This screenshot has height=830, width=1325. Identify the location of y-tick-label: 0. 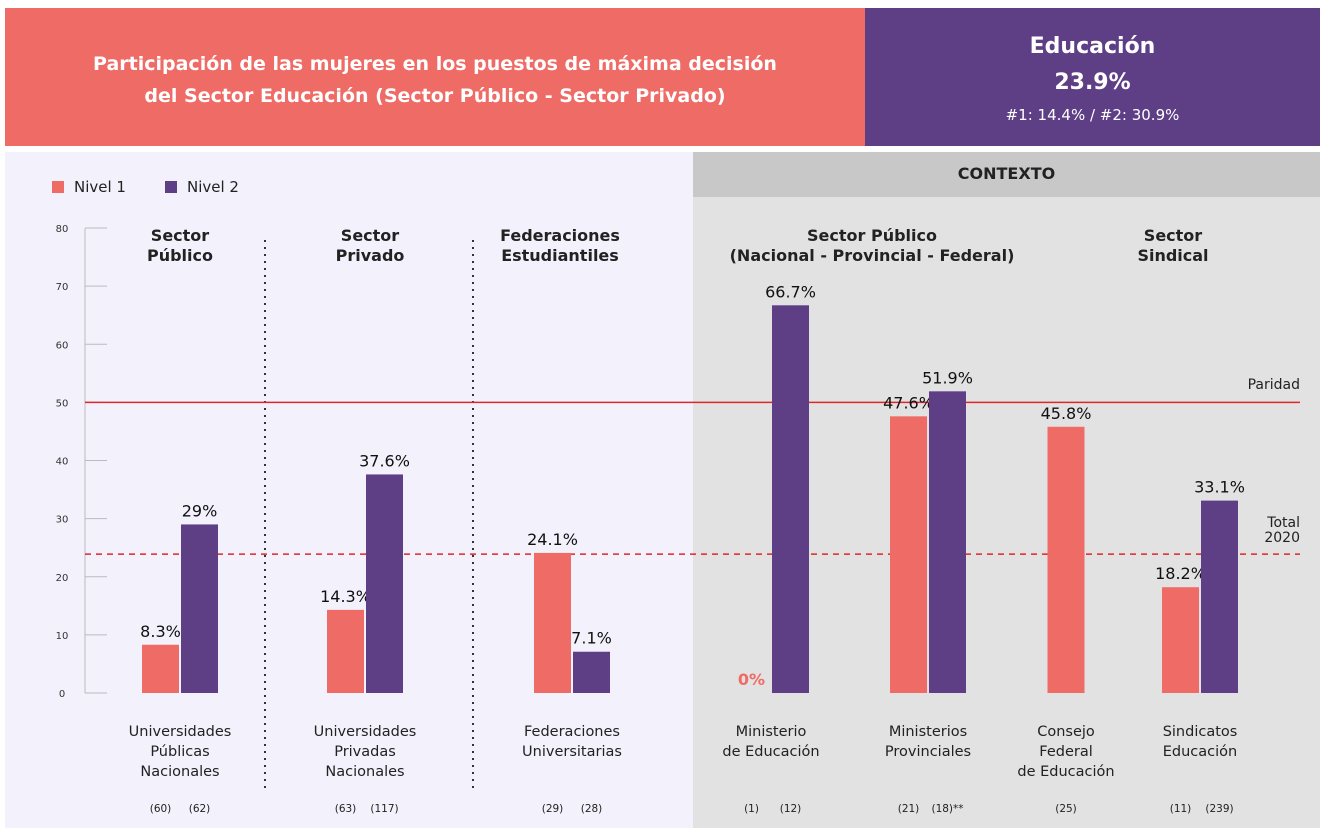
(62, 694).